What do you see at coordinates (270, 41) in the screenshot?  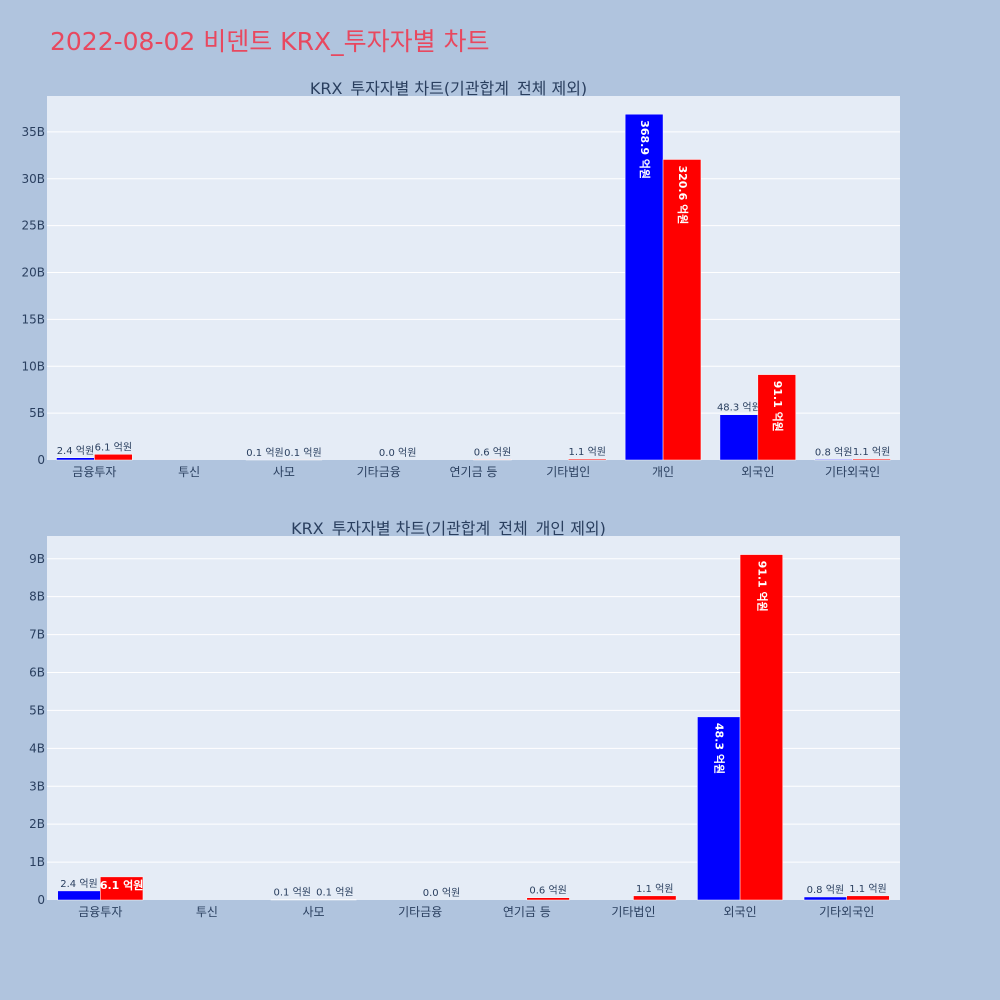 I see `page-title: 2022-08-02 비덴트 KRX_투자자별 차트` at bounding box center [270, 41].